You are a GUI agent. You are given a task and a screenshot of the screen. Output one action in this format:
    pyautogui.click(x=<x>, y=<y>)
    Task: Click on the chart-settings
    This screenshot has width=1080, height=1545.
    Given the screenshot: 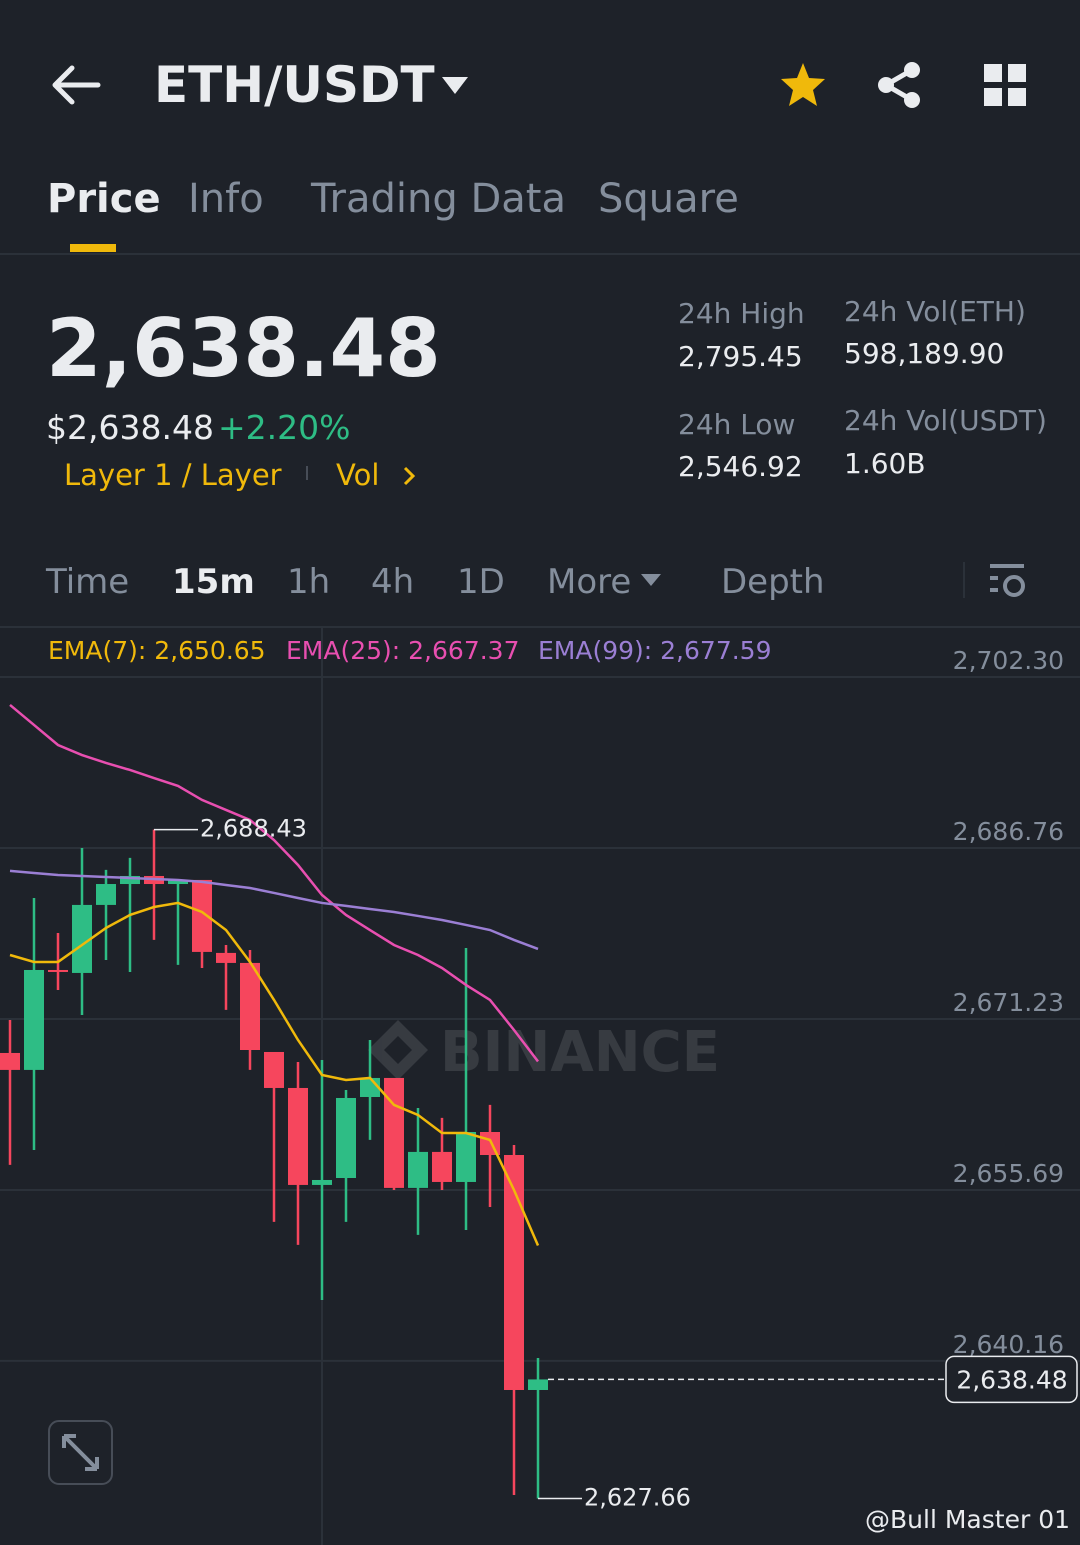 What is the action you would take?
    pyautogui.click(x=1008, y=582)
    